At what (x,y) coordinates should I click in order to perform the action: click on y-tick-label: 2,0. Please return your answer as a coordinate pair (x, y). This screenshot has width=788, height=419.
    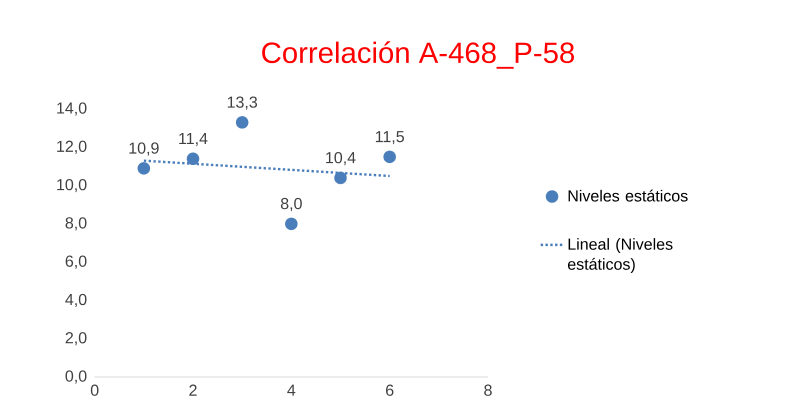
    Looking at the image, I should click on (76, 339).